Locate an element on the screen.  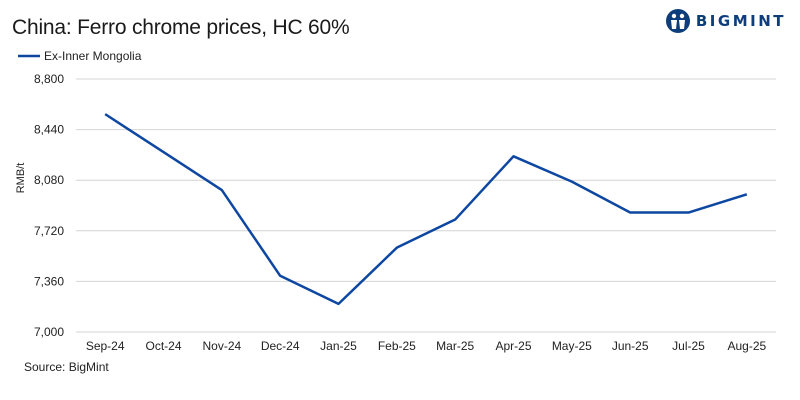
chart-title: China: Ferro chrome prices, HC 60% is located at coordinates (181, 27).